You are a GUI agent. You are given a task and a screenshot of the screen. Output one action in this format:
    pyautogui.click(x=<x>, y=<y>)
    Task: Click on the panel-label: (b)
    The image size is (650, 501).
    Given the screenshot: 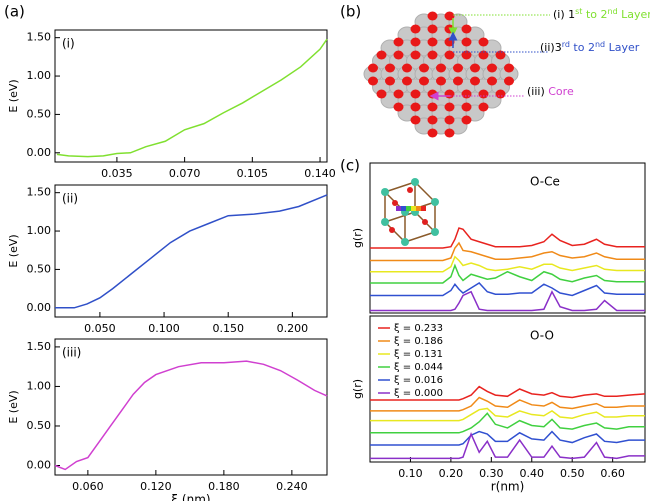 What is the action you would take?
    pyautogui.click(x=350, y=12)
    